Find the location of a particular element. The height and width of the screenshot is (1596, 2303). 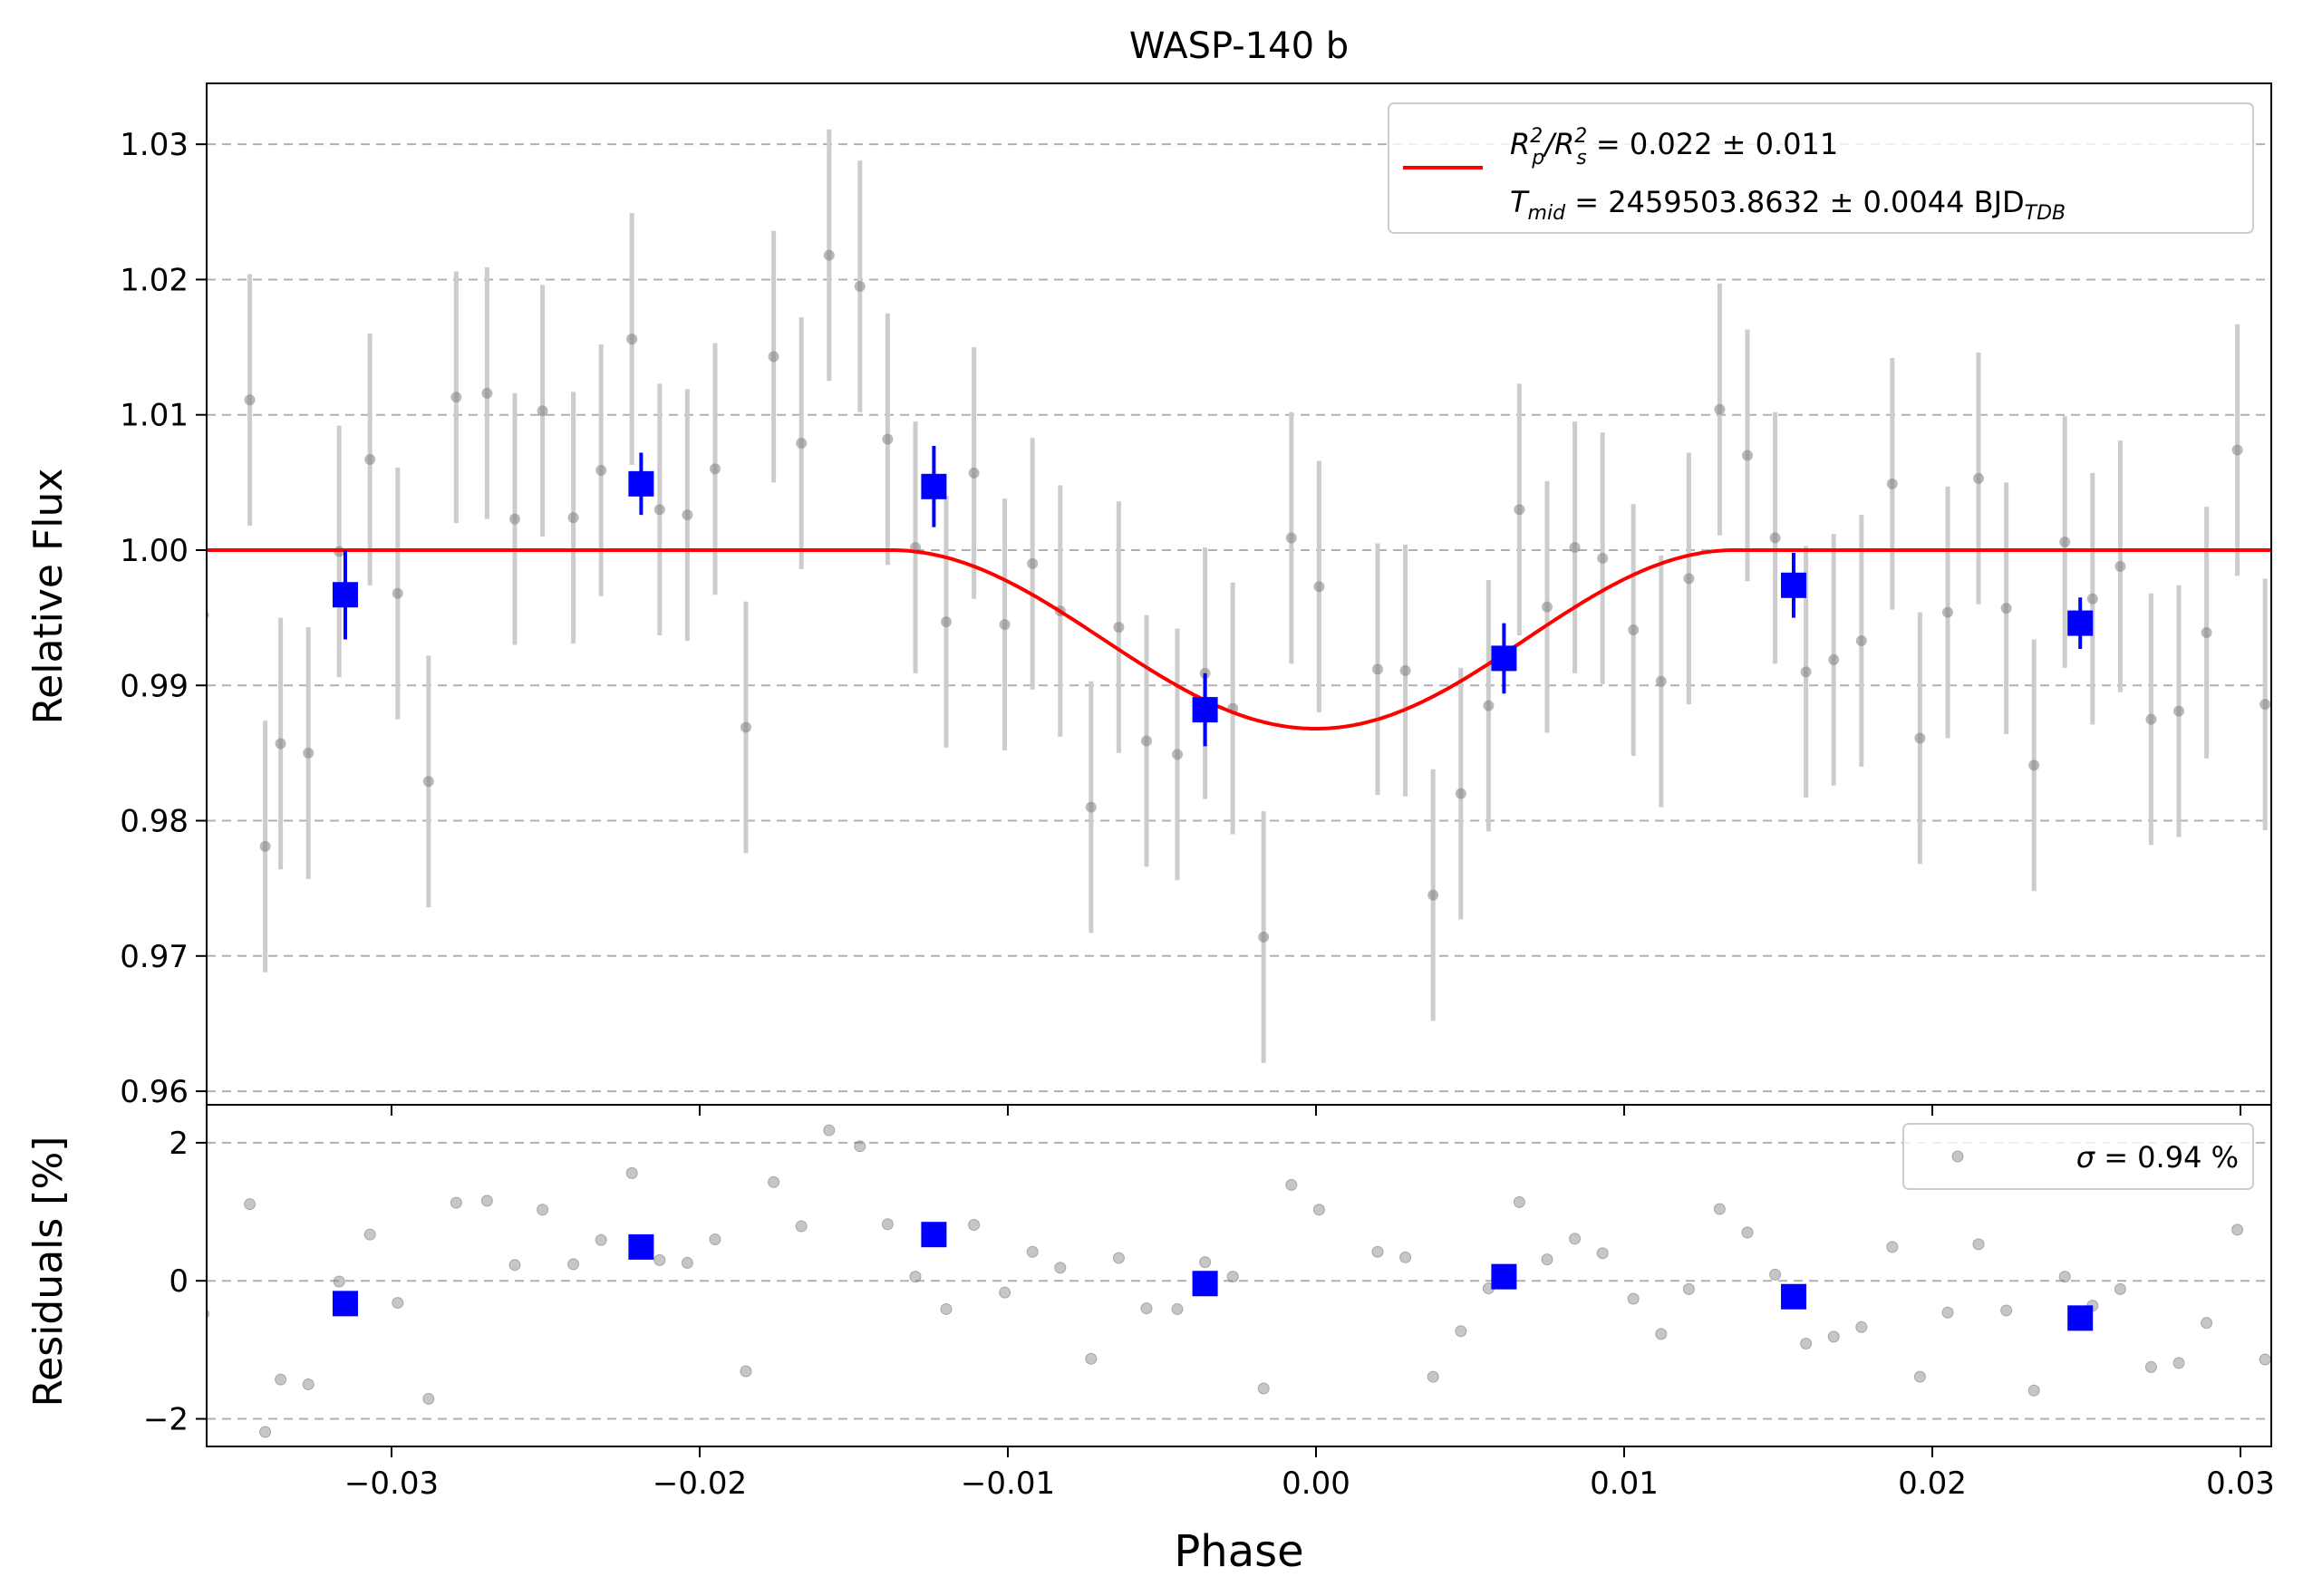

legend-sigma-text: σ = 0.94 % is located at coordinates (2157, 1157).